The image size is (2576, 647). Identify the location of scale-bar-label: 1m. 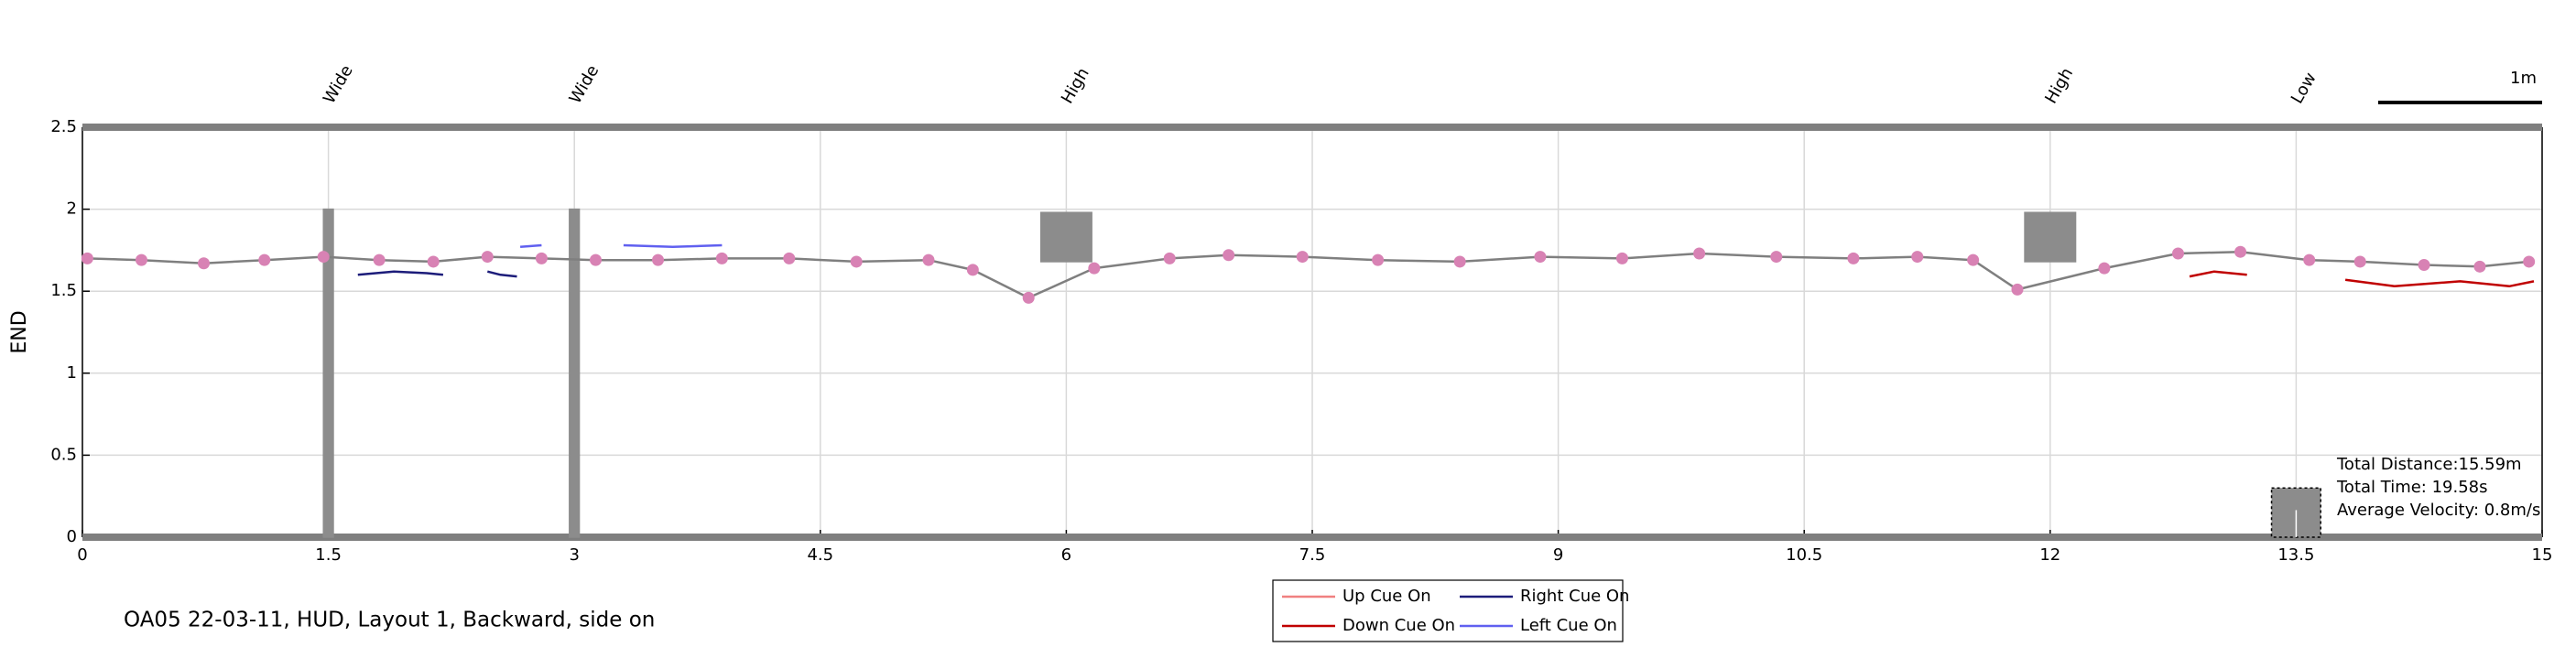
(2523, 78).